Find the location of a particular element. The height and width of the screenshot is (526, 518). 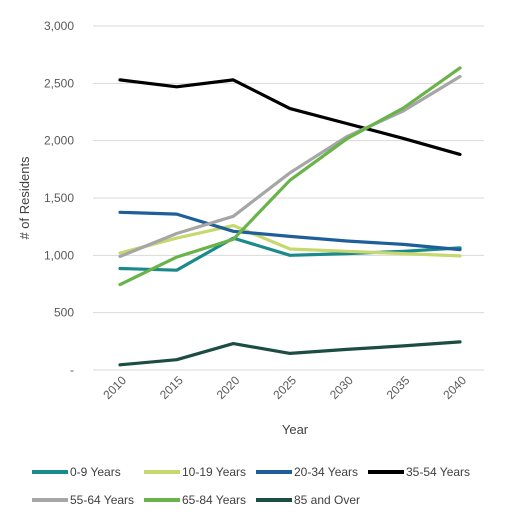

legend-label: 65-84 Years is located at coordinates (214, 500).